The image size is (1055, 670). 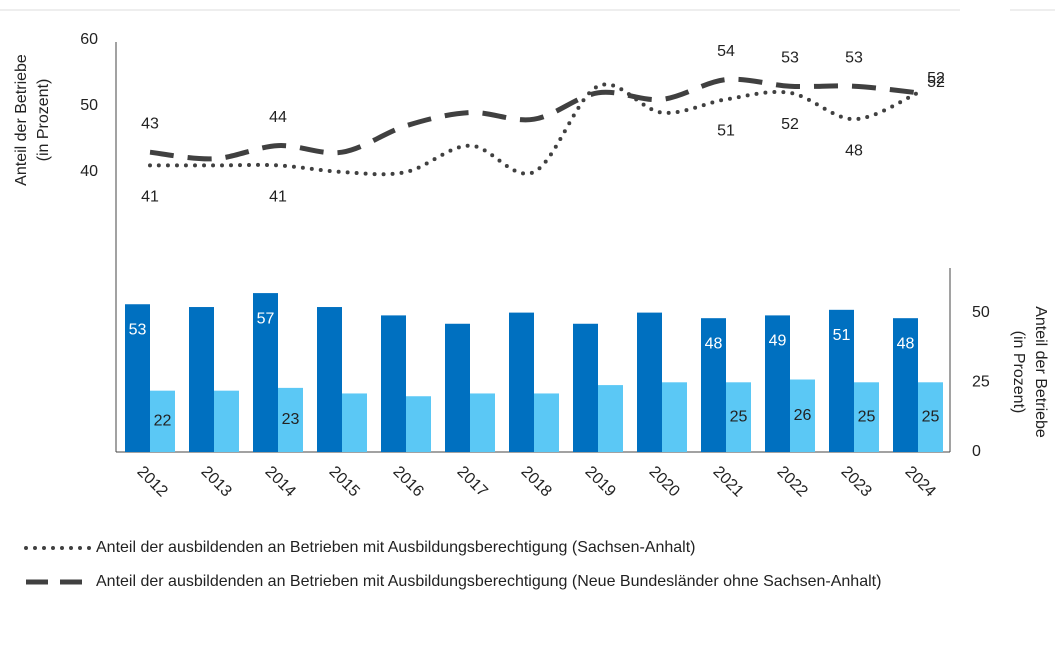 What do you see at coordinates (216, 481) in the screenshot?
I see `x-tick-label: 2013` at bounding box center [216, 481].